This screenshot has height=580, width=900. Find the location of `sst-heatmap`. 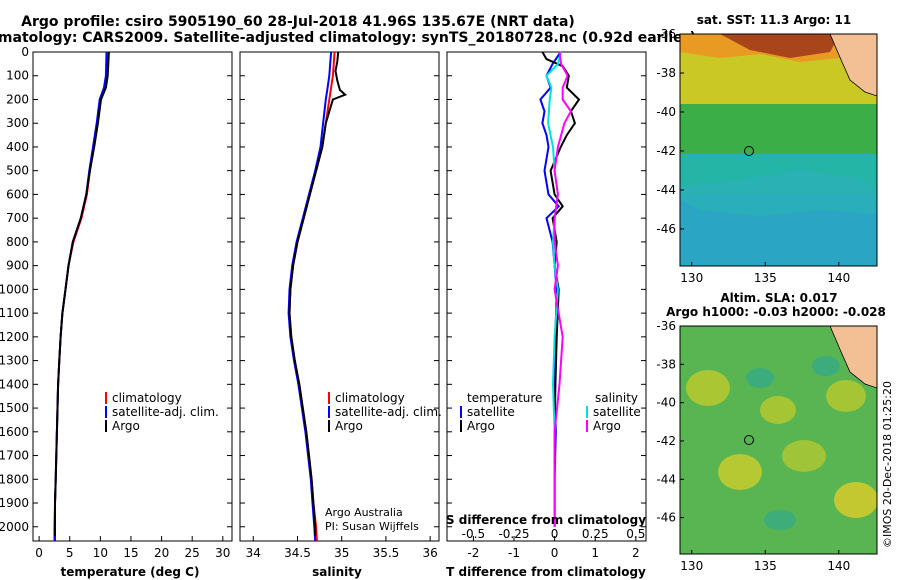

sst-heatmap is located at coordinates (778, 150).